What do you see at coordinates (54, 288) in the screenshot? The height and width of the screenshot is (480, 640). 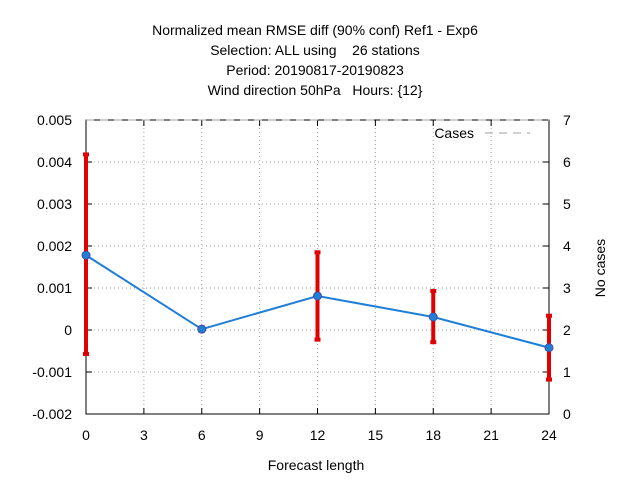 I see `y-tick-label: 0.001` at bounding box center [54, 288].